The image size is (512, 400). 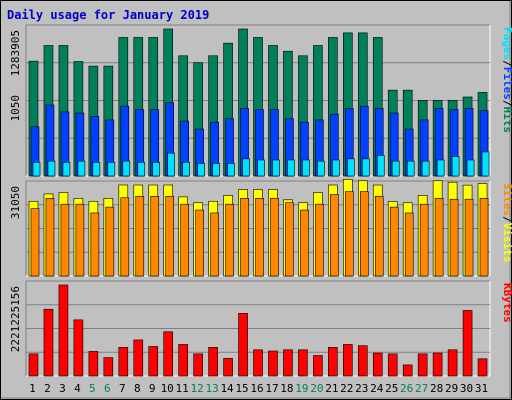 I want to click on day-label: 7, so click(x=122, y=388).